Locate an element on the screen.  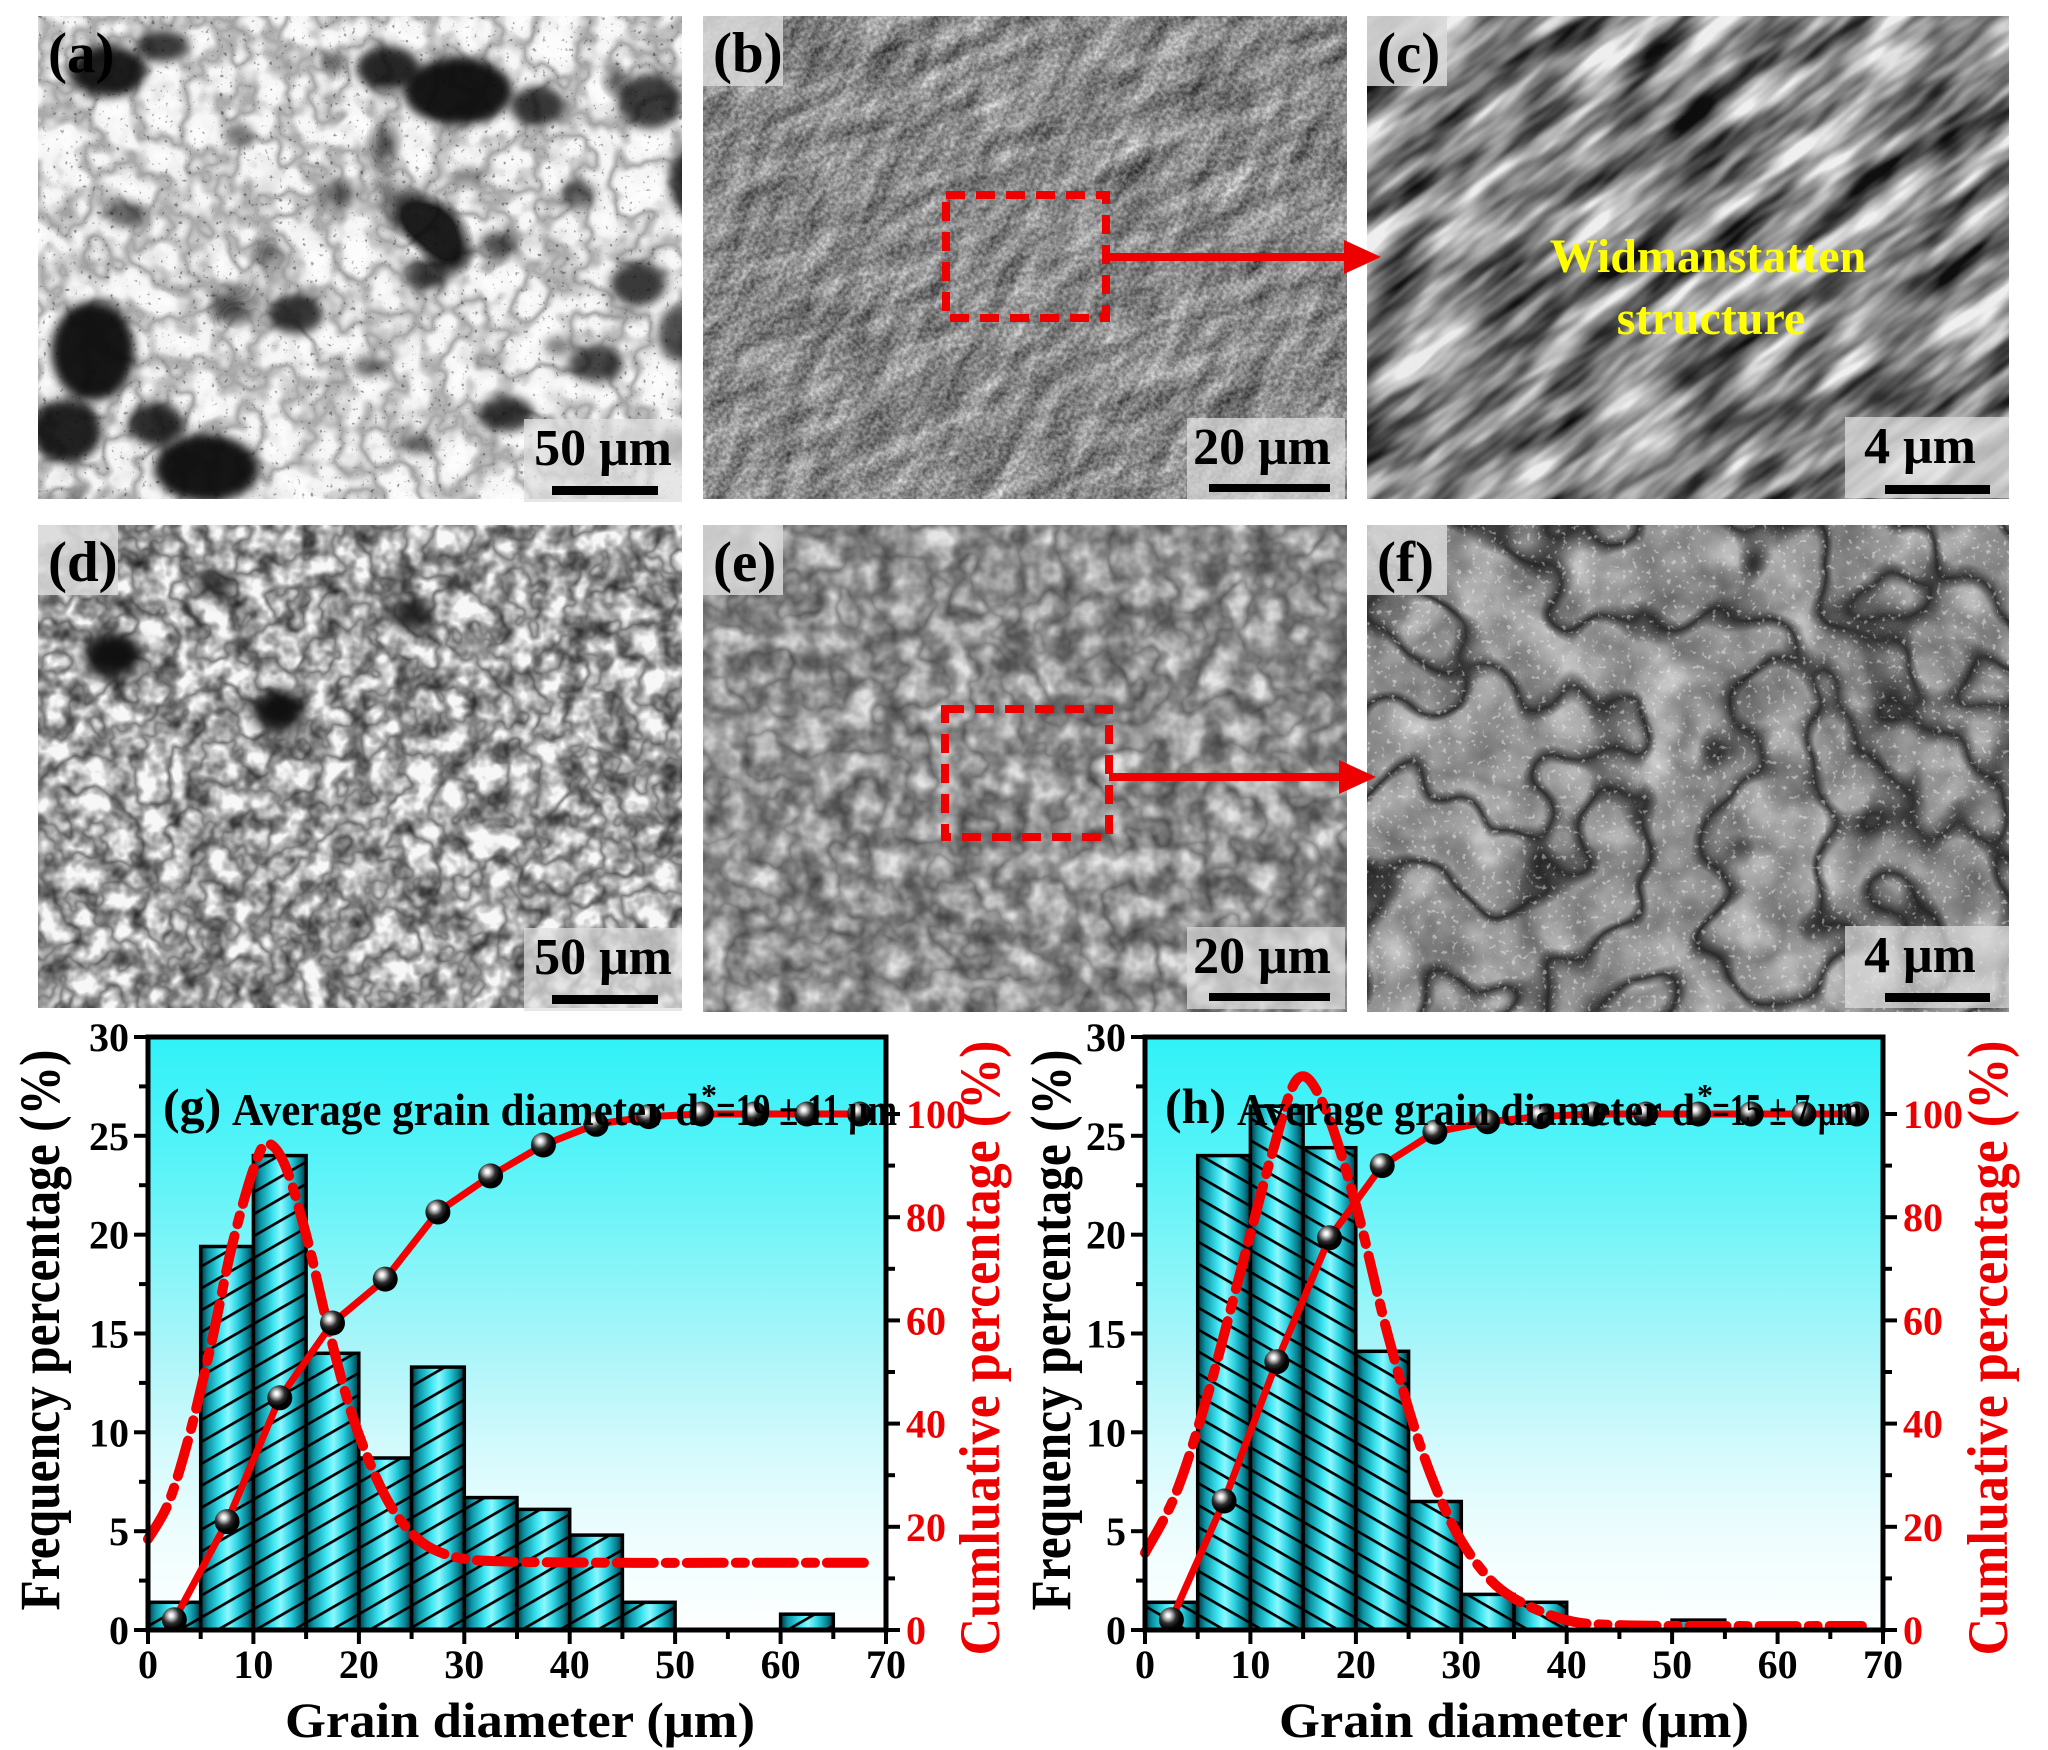
svg-text: Widmanstatten is located at coordinates (1708, 256).